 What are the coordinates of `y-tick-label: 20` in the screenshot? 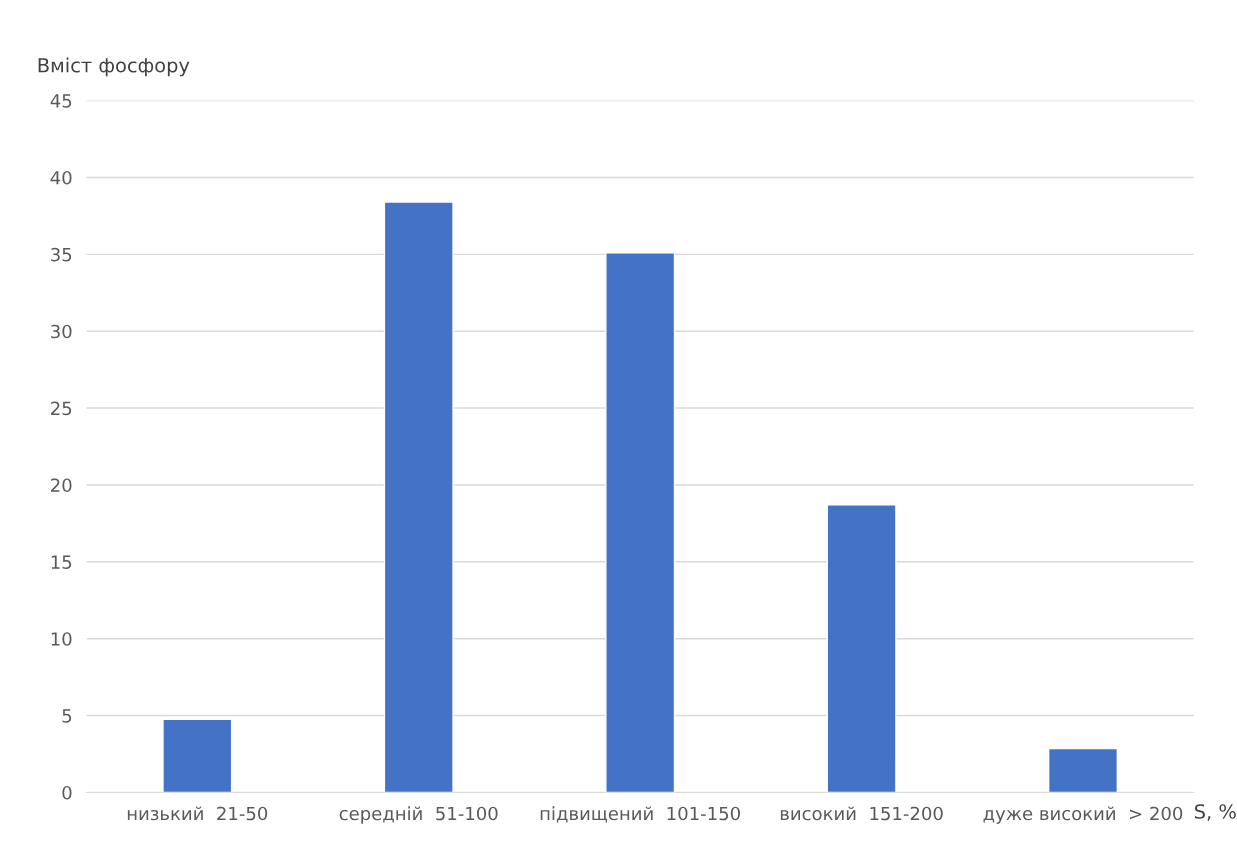 It's located at (61, 485).